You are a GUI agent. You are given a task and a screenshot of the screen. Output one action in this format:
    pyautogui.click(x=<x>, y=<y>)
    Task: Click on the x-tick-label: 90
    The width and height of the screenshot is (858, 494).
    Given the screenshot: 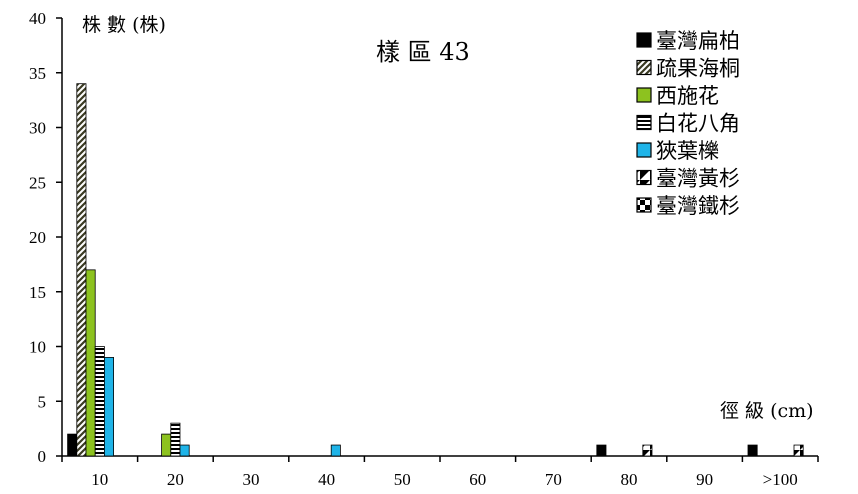 What is the action you would take?
    pyautogui.click(x=704, y=479)
    